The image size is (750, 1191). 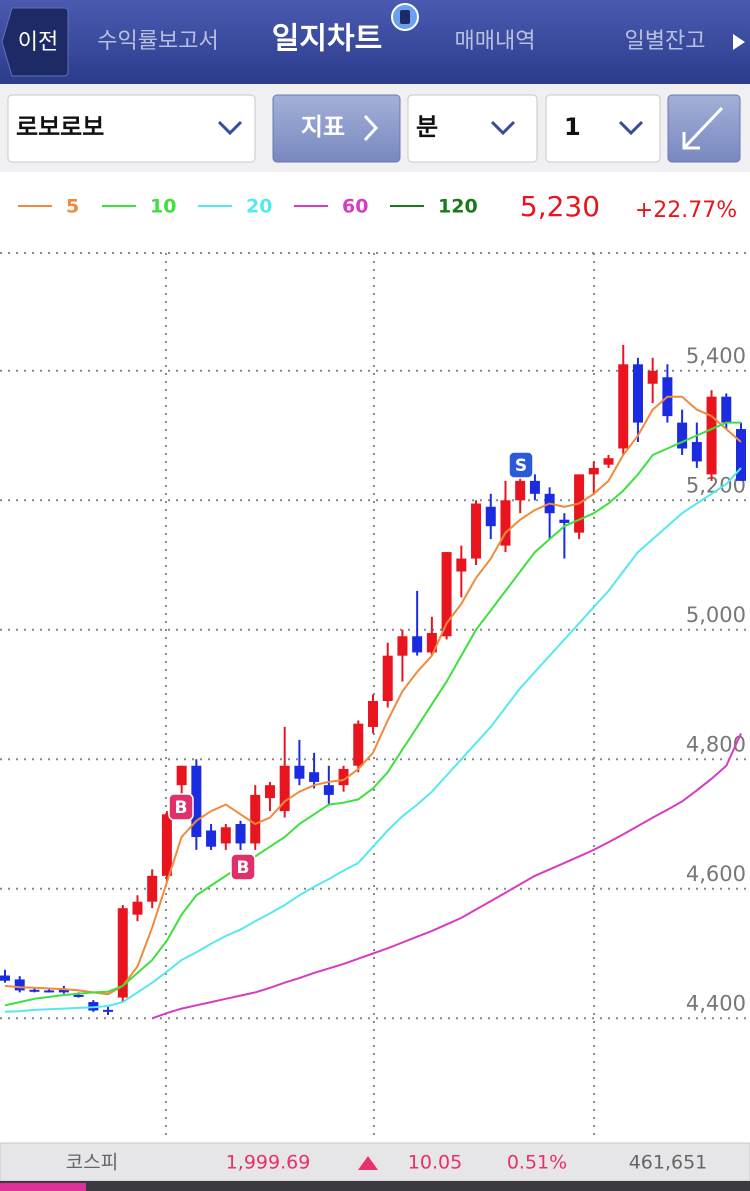 I want to click on stock-select, so click(x=131, y=128).